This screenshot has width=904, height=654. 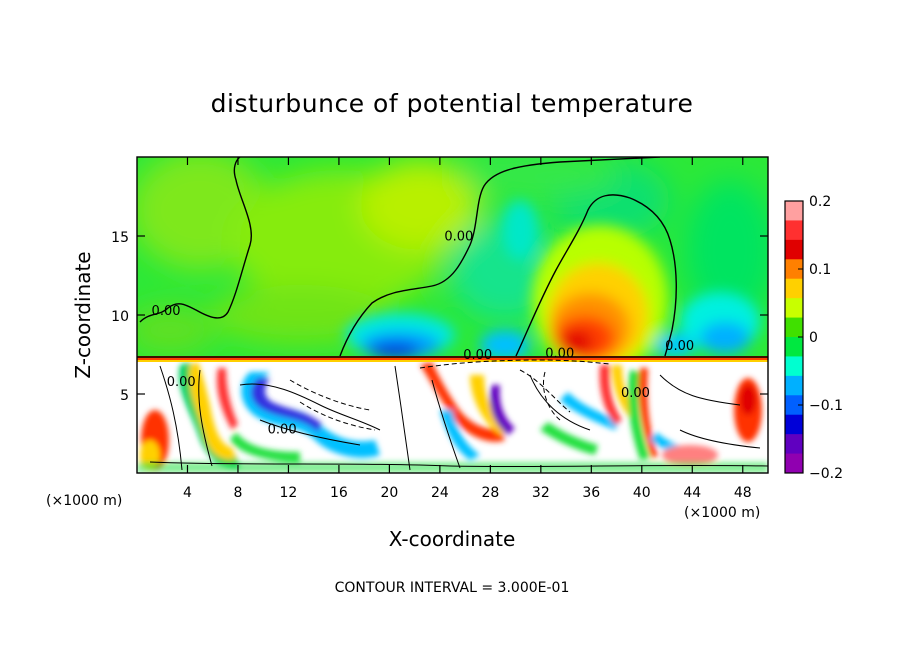 I want to click on colorbar-tick-label: 0, so click(x=813, y=338).